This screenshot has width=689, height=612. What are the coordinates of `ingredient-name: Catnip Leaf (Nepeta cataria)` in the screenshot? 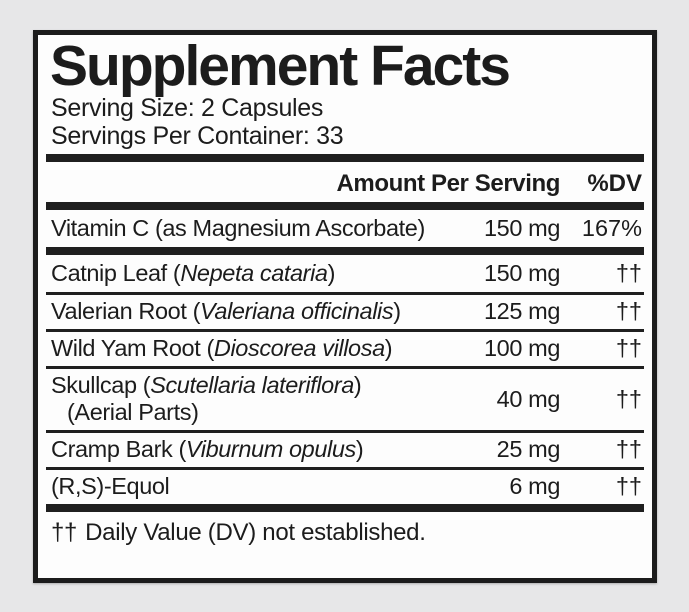 It's located at (193, 272).